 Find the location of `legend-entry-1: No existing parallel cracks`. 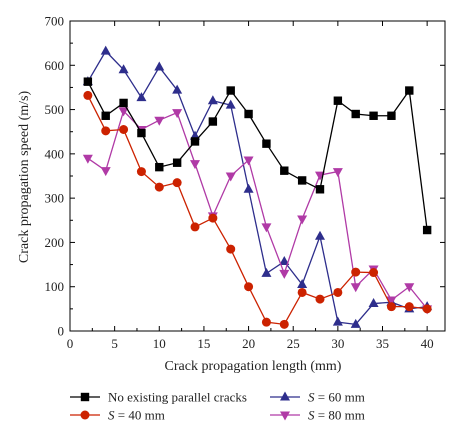

legend-entry-1: No existing parallel cracks is located at coordinates (158, 397).